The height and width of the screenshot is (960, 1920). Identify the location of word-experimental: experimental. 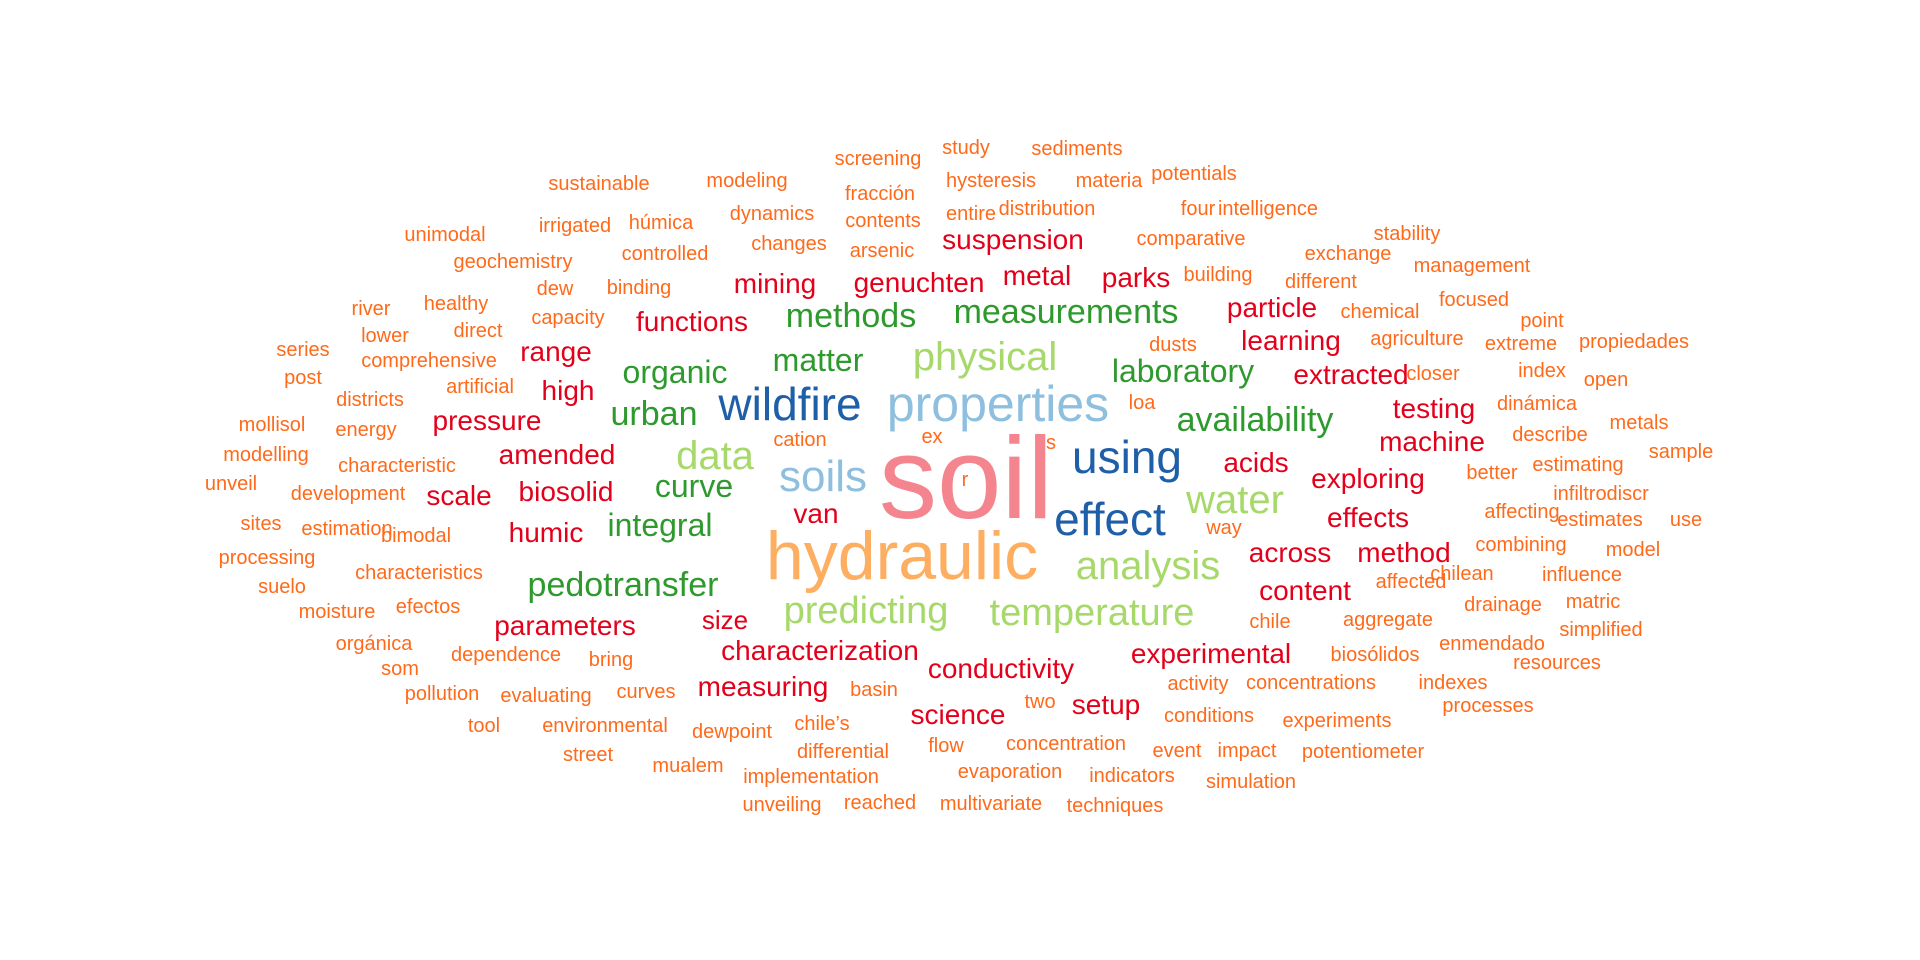
(1211, 653).